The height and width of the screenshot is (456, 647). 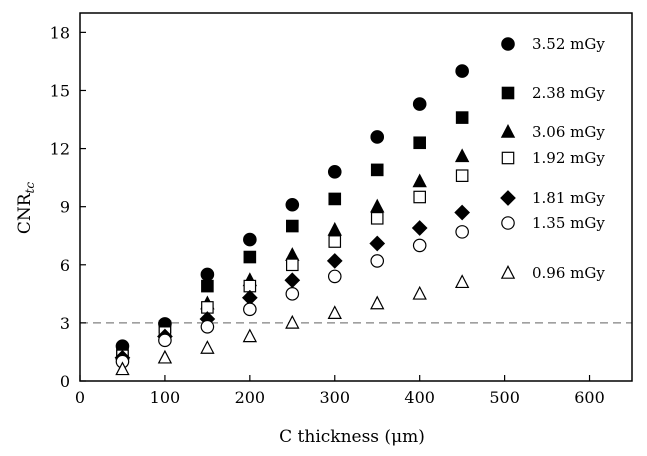 I want to click on y-tick-label: 12, so click(x=60, y=149).